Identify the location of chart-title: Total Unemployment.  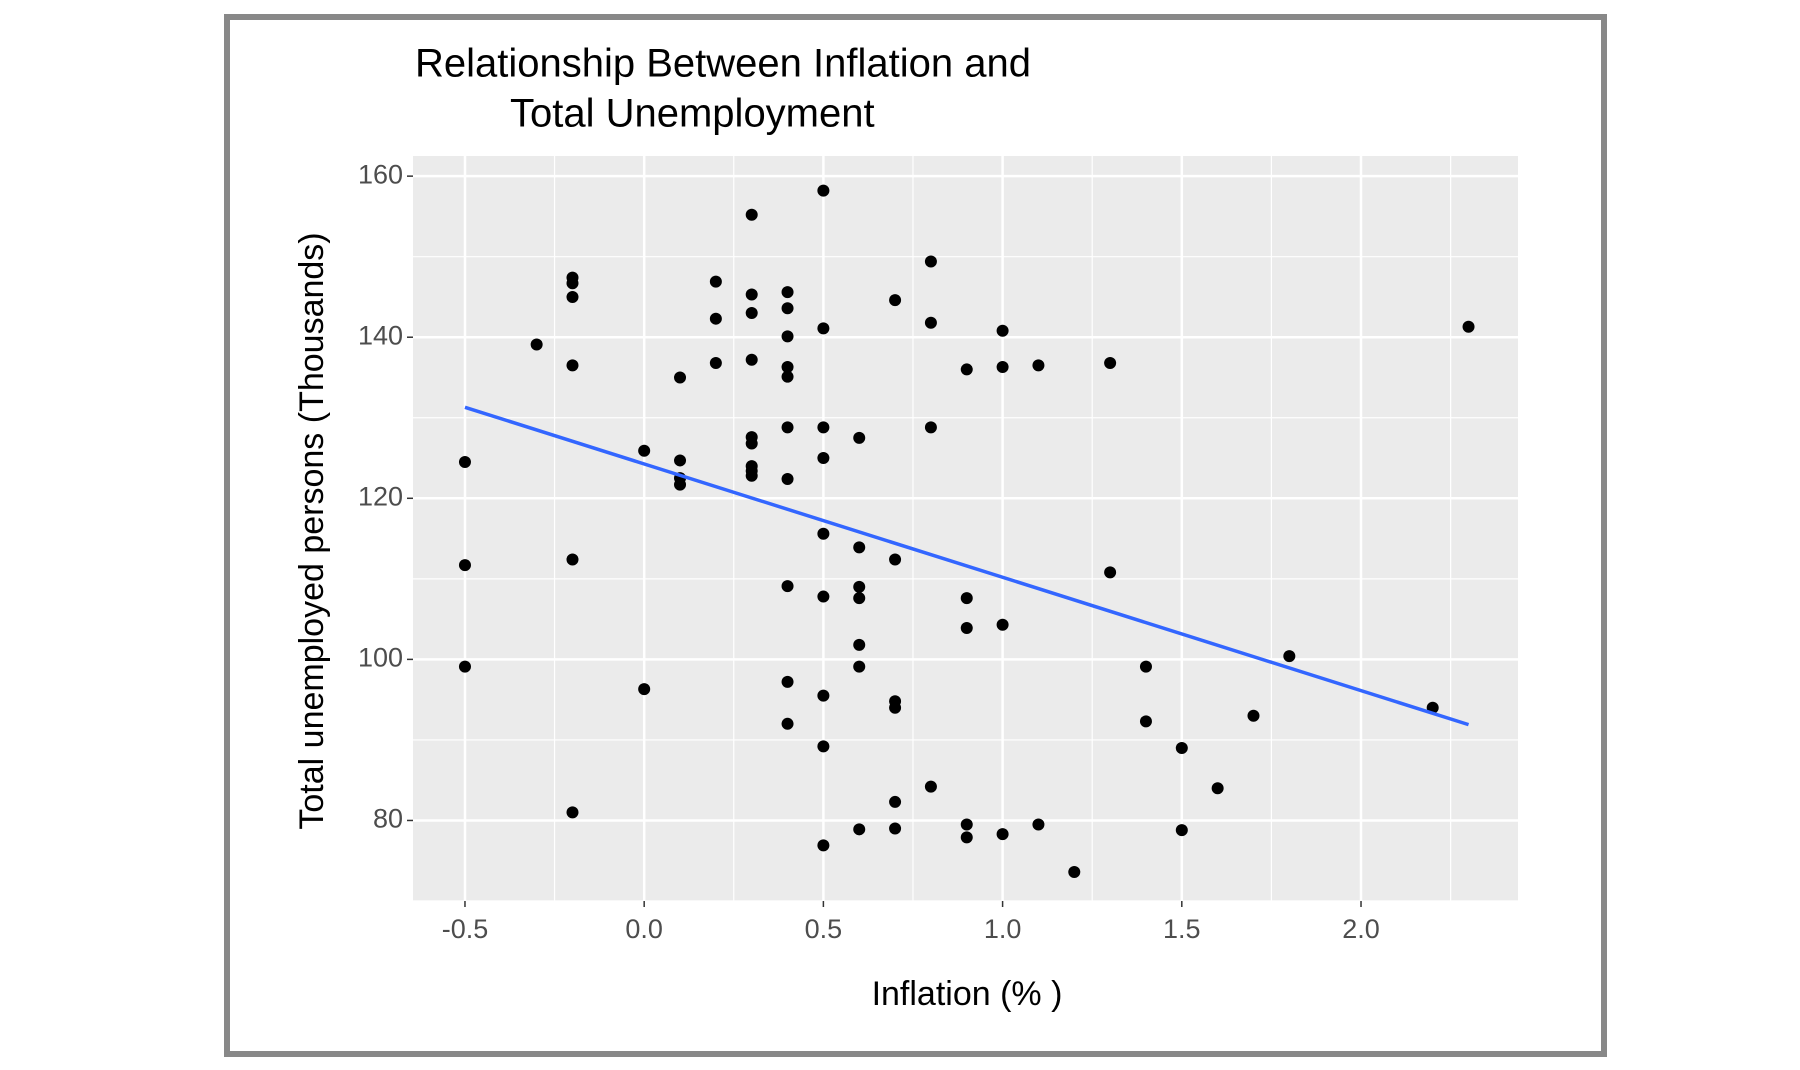
(692, 114).